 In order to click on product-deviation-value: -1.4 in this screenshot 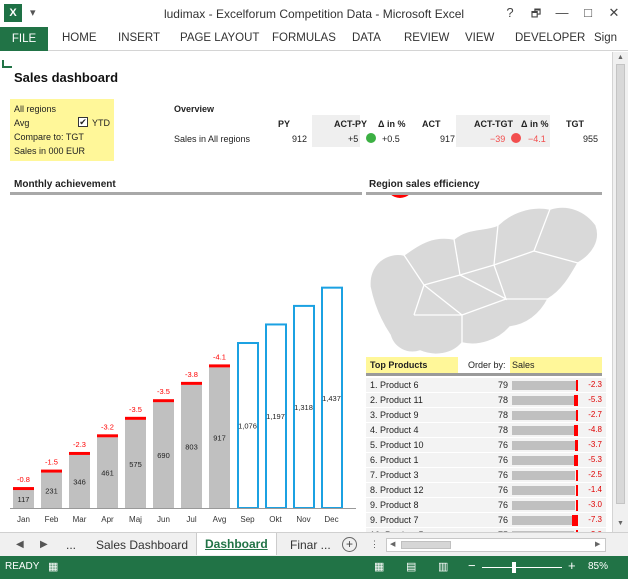, I will do `click(595, 489)`.